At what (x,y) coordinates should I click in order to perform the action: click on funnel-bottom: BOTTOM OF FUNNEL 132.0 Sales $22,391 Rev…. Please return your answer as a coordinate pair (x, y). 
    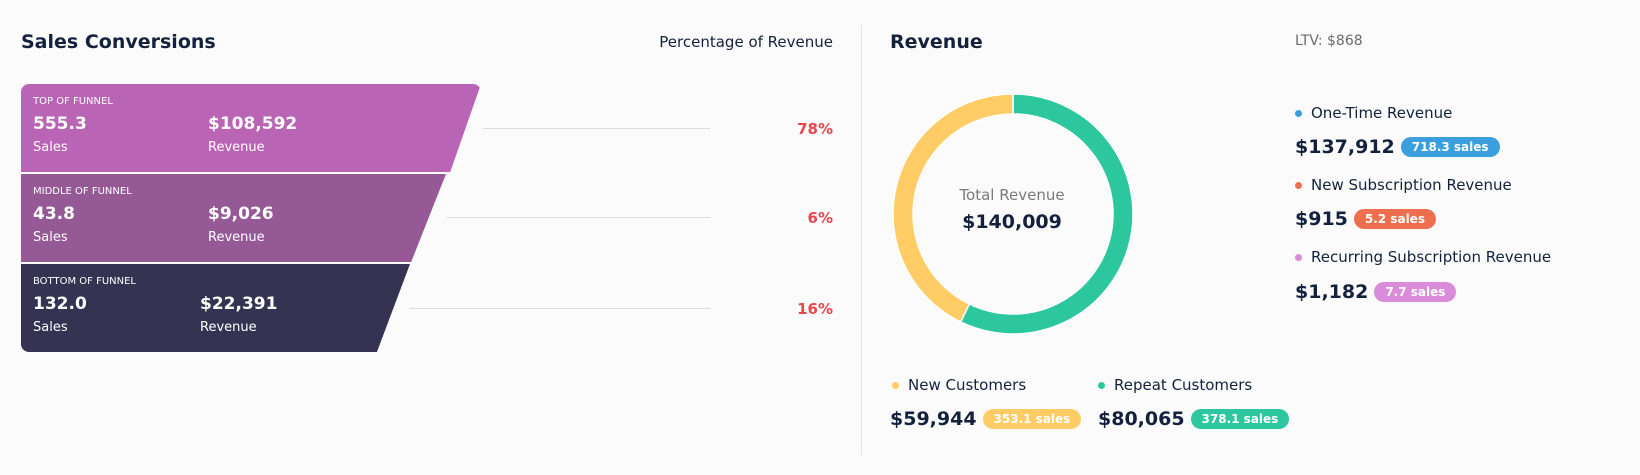
    Looking at the image, I should click on (215, 308).